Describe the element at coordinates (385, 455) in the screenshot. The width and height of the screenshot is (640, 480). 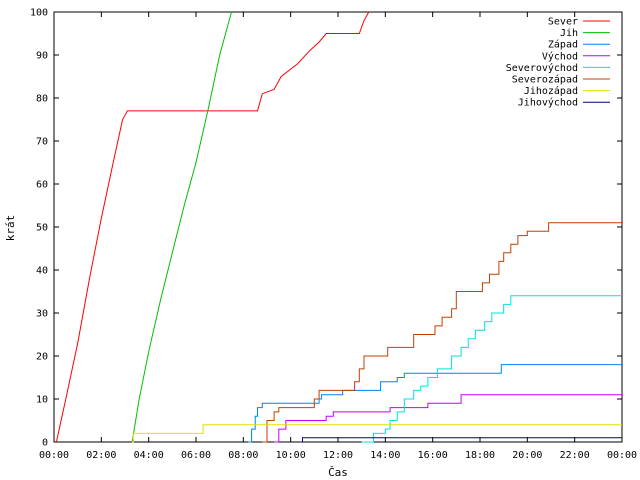
I see `x-tick-label: 14:00` at that location.